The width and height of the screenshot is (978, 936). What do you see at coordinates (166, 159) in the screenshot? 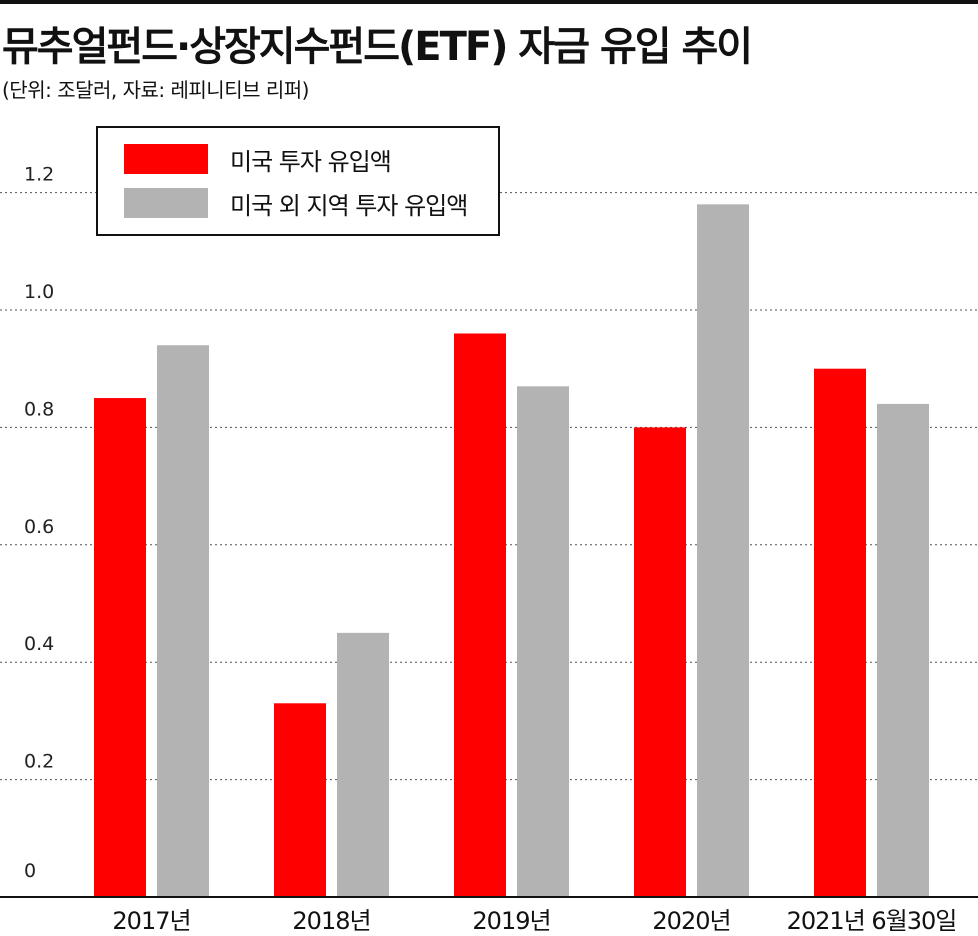
I see `legend-swatch-us` at bounding box center [166, 159].